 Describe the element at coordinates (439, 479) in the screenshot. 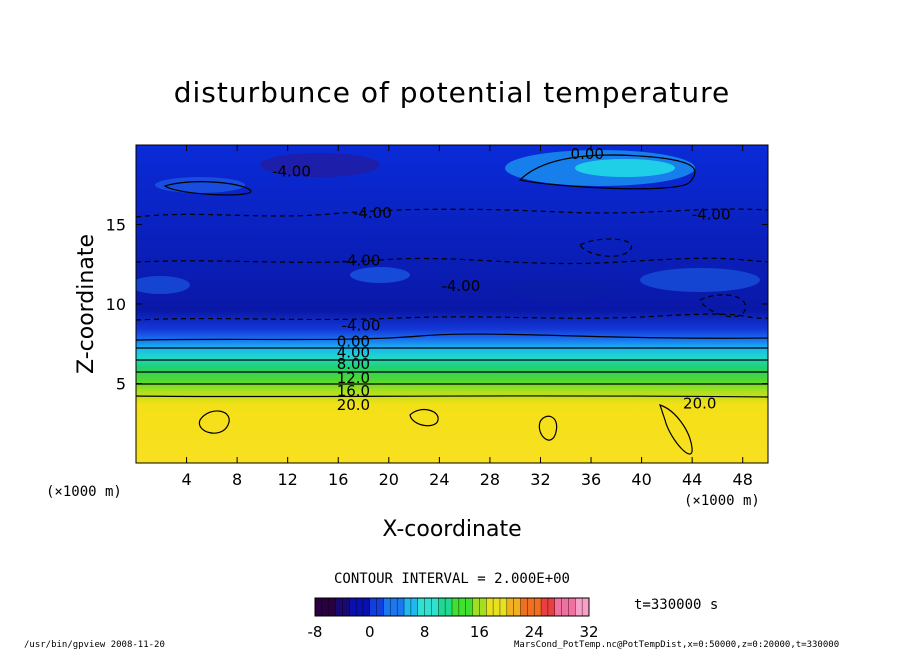

I see `x-tick-label: 24` at that location.